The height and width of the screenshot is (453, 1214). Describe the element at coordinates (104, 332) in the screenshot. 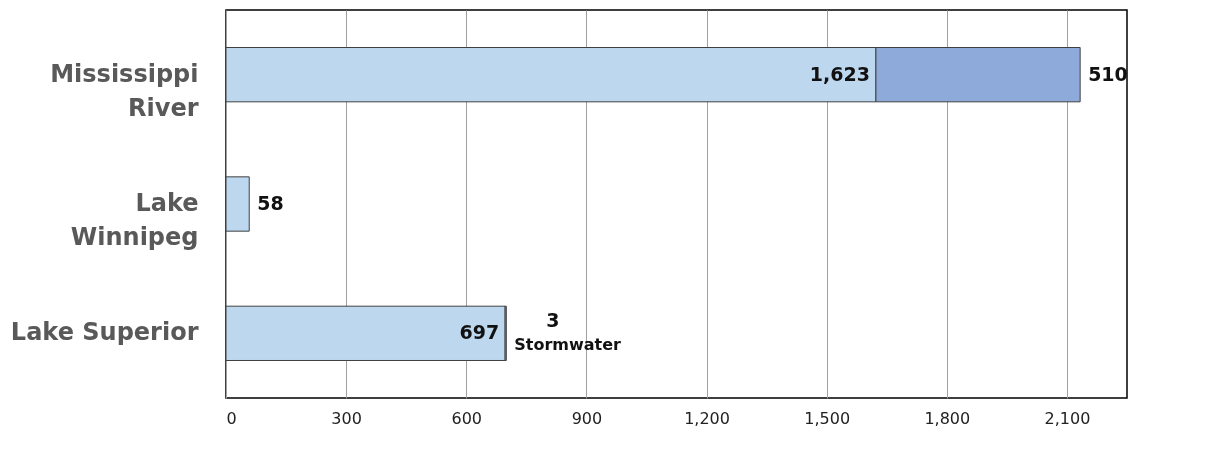

I see `y-tick-label: Lake Superior` at that location.